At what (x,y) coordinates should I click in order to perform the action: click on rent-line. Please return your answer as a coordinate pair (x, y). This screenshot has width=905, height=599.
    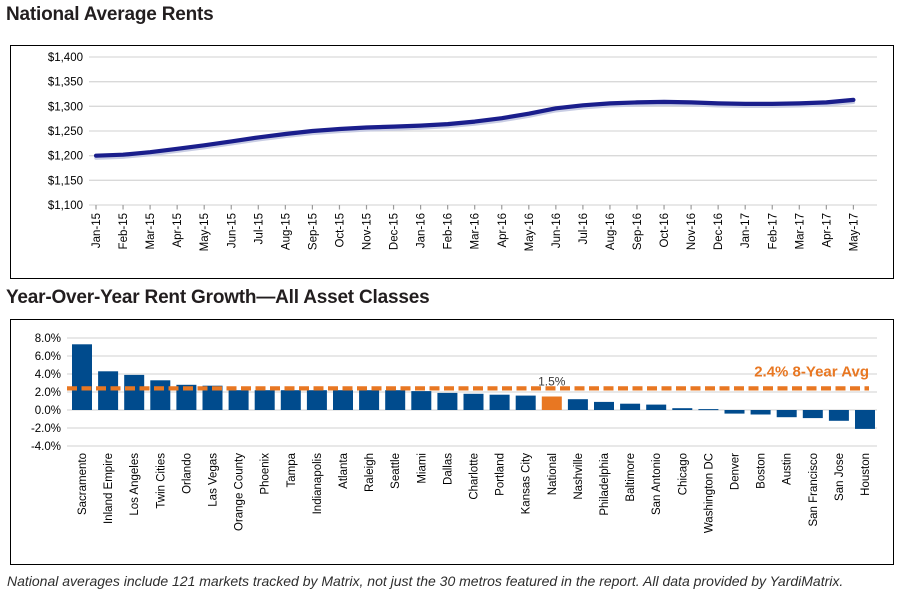
    Looking at the image, I should click on (474, 127).